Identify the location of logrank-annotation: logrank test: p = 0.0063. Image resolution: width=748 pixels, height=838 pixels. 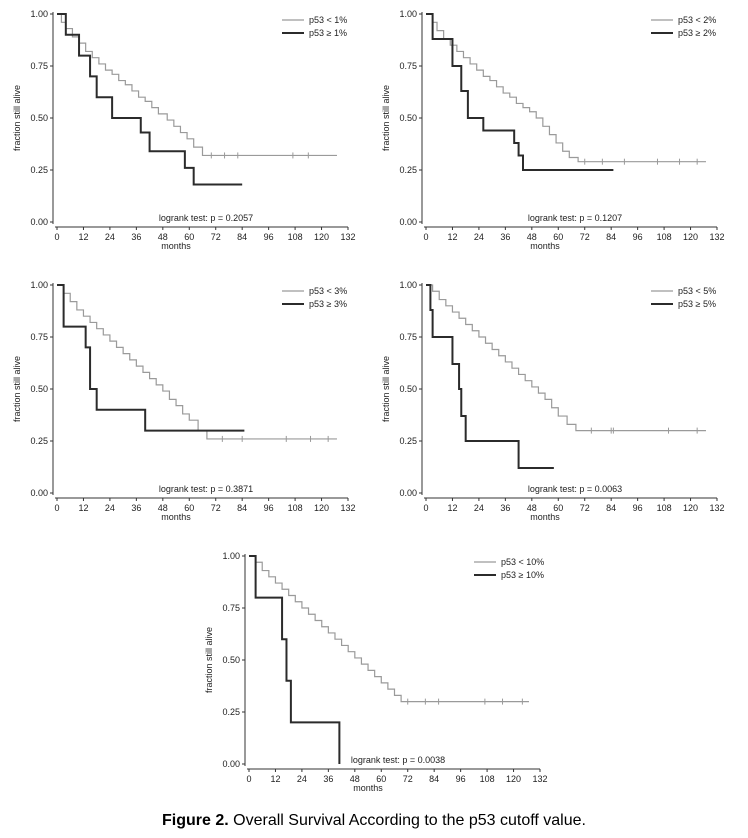
(575, 489).